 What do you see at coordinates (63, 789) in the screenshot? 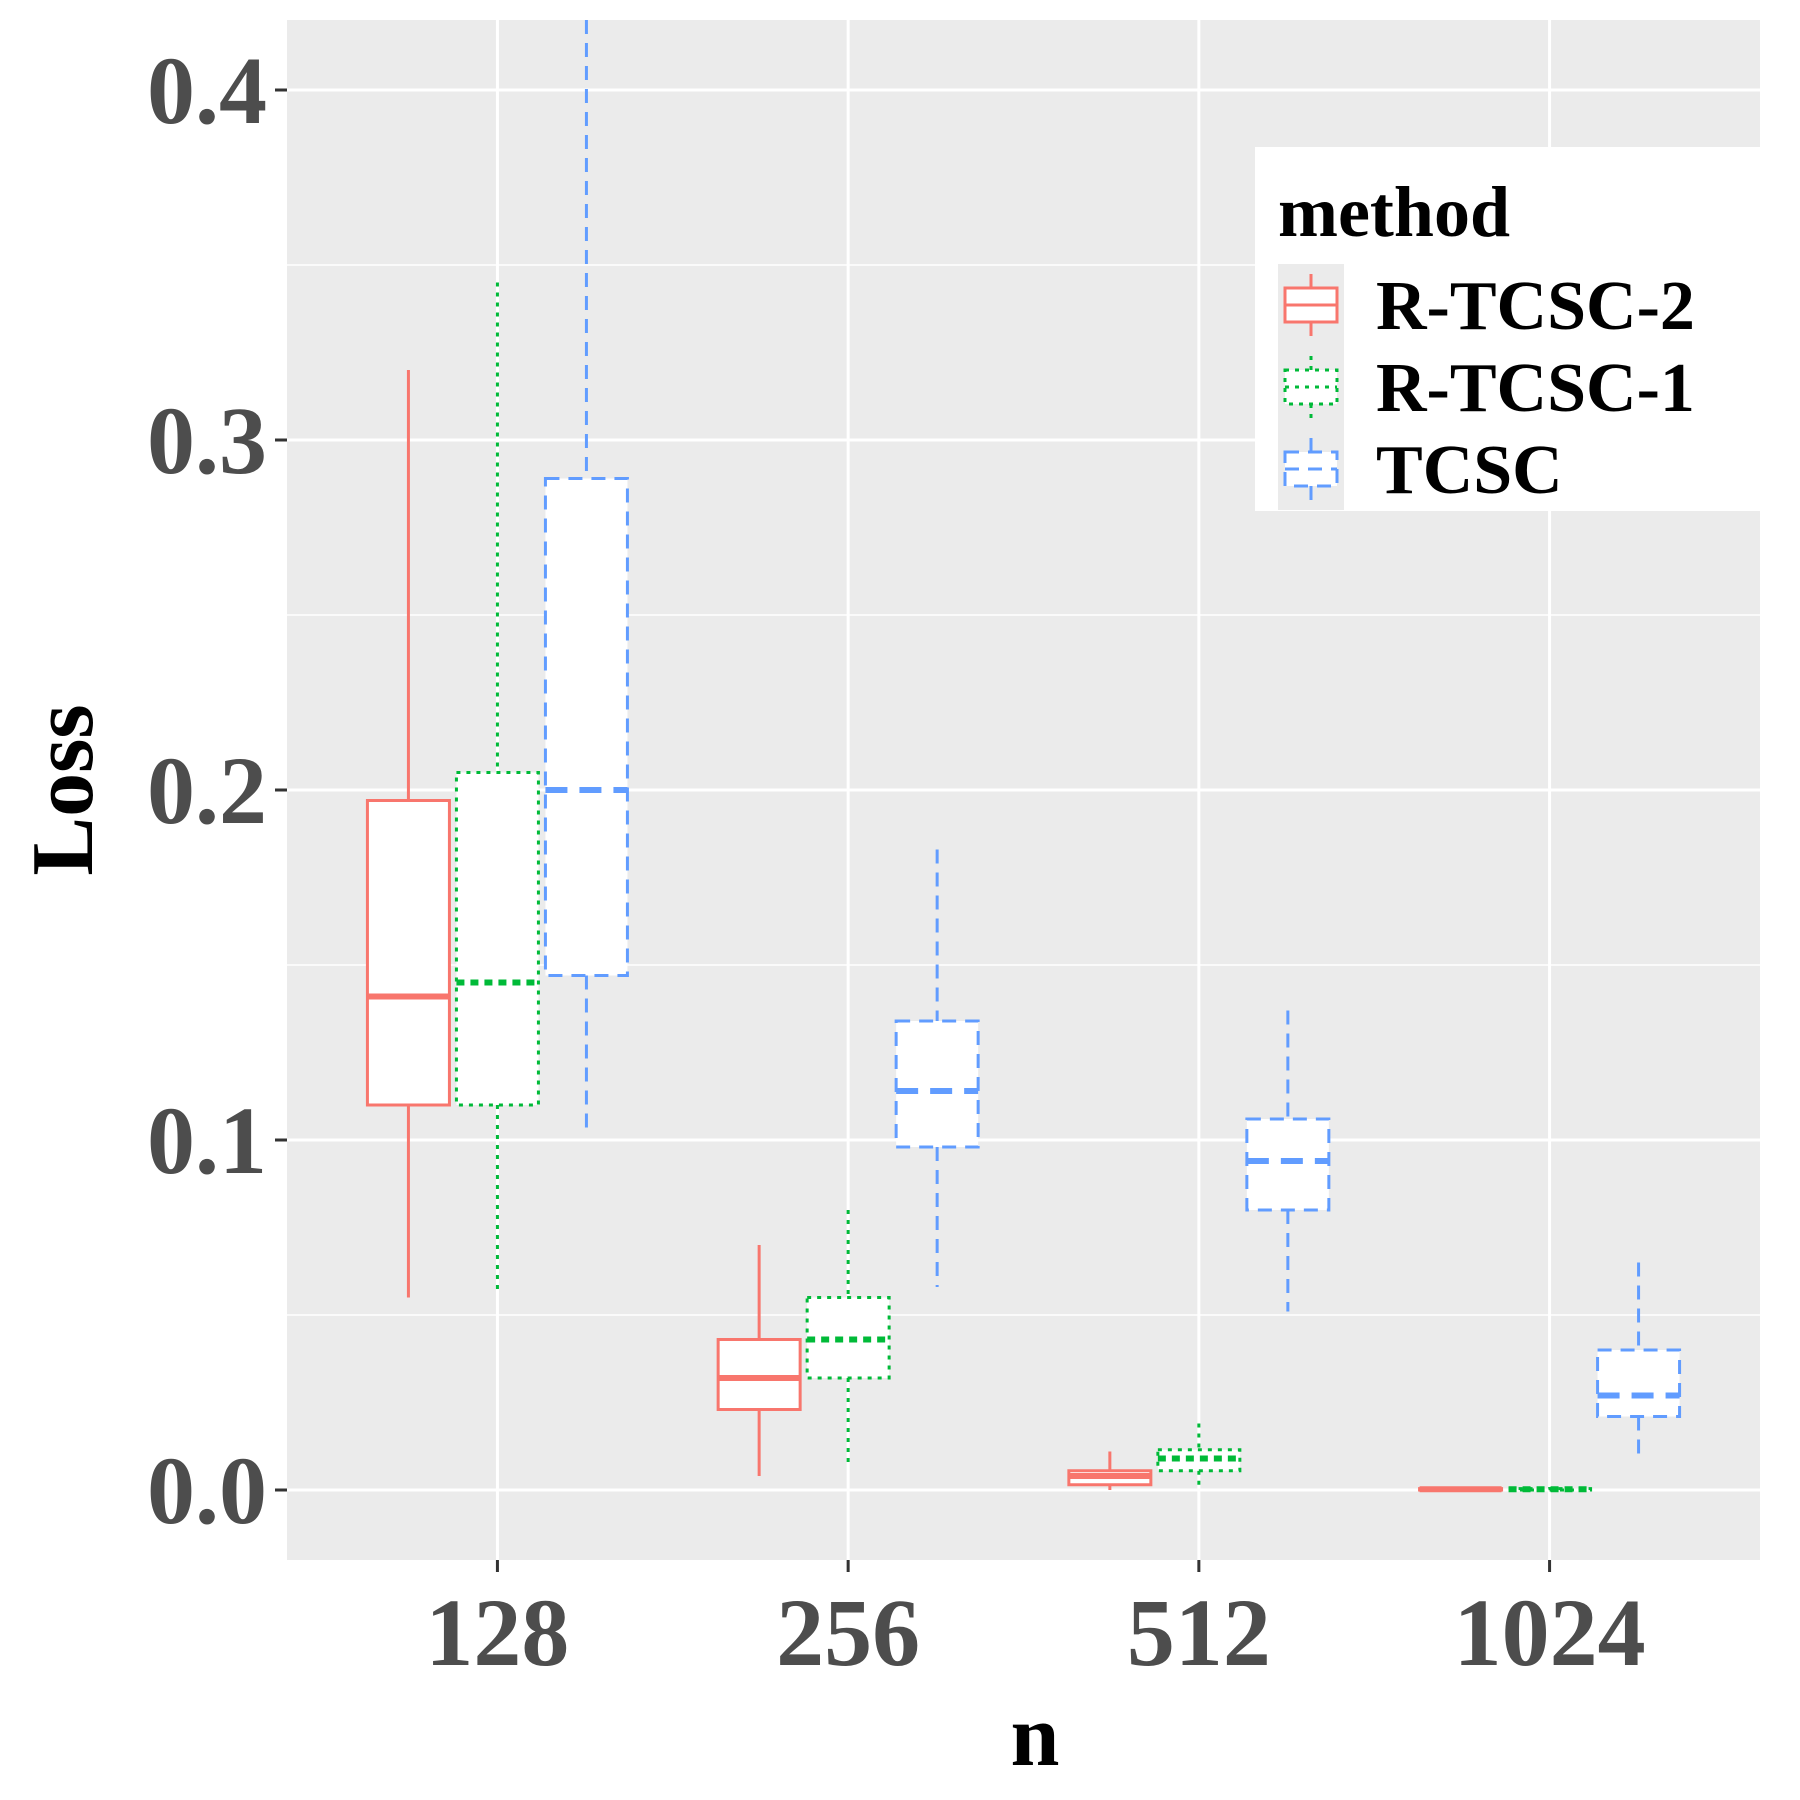
I see `y-axis-title: Loss` at bounding box center [63, 789].